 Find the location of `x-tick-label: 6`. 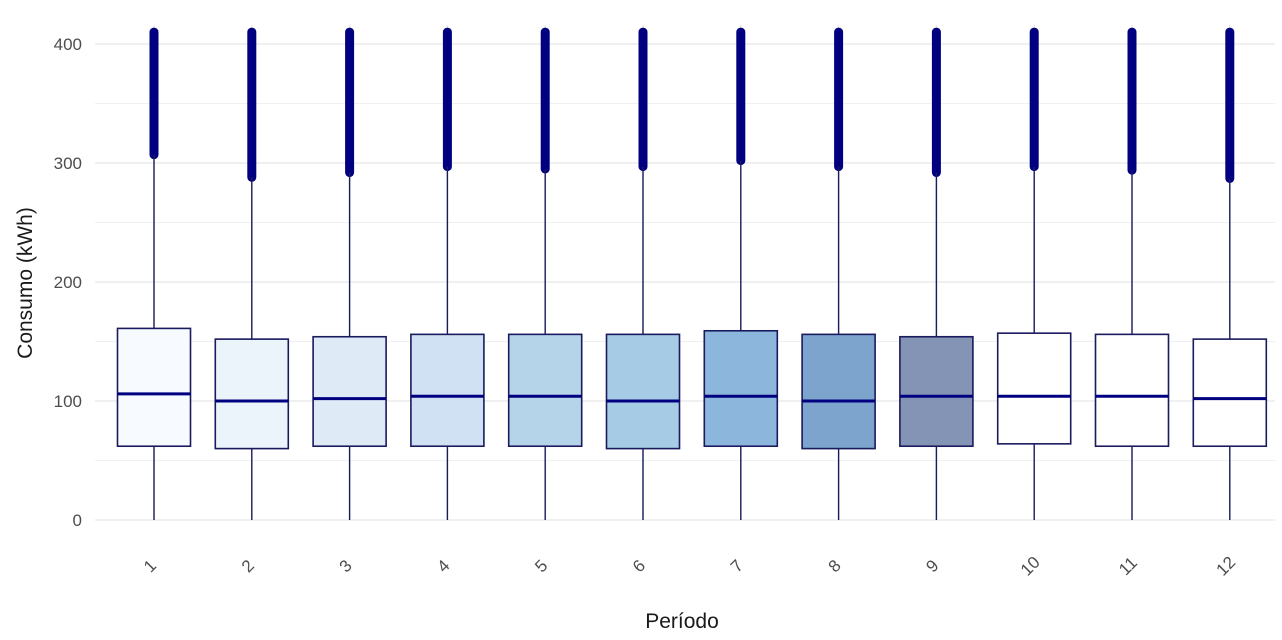

x-tick-label: 6 is located at coordinates (639, 566).